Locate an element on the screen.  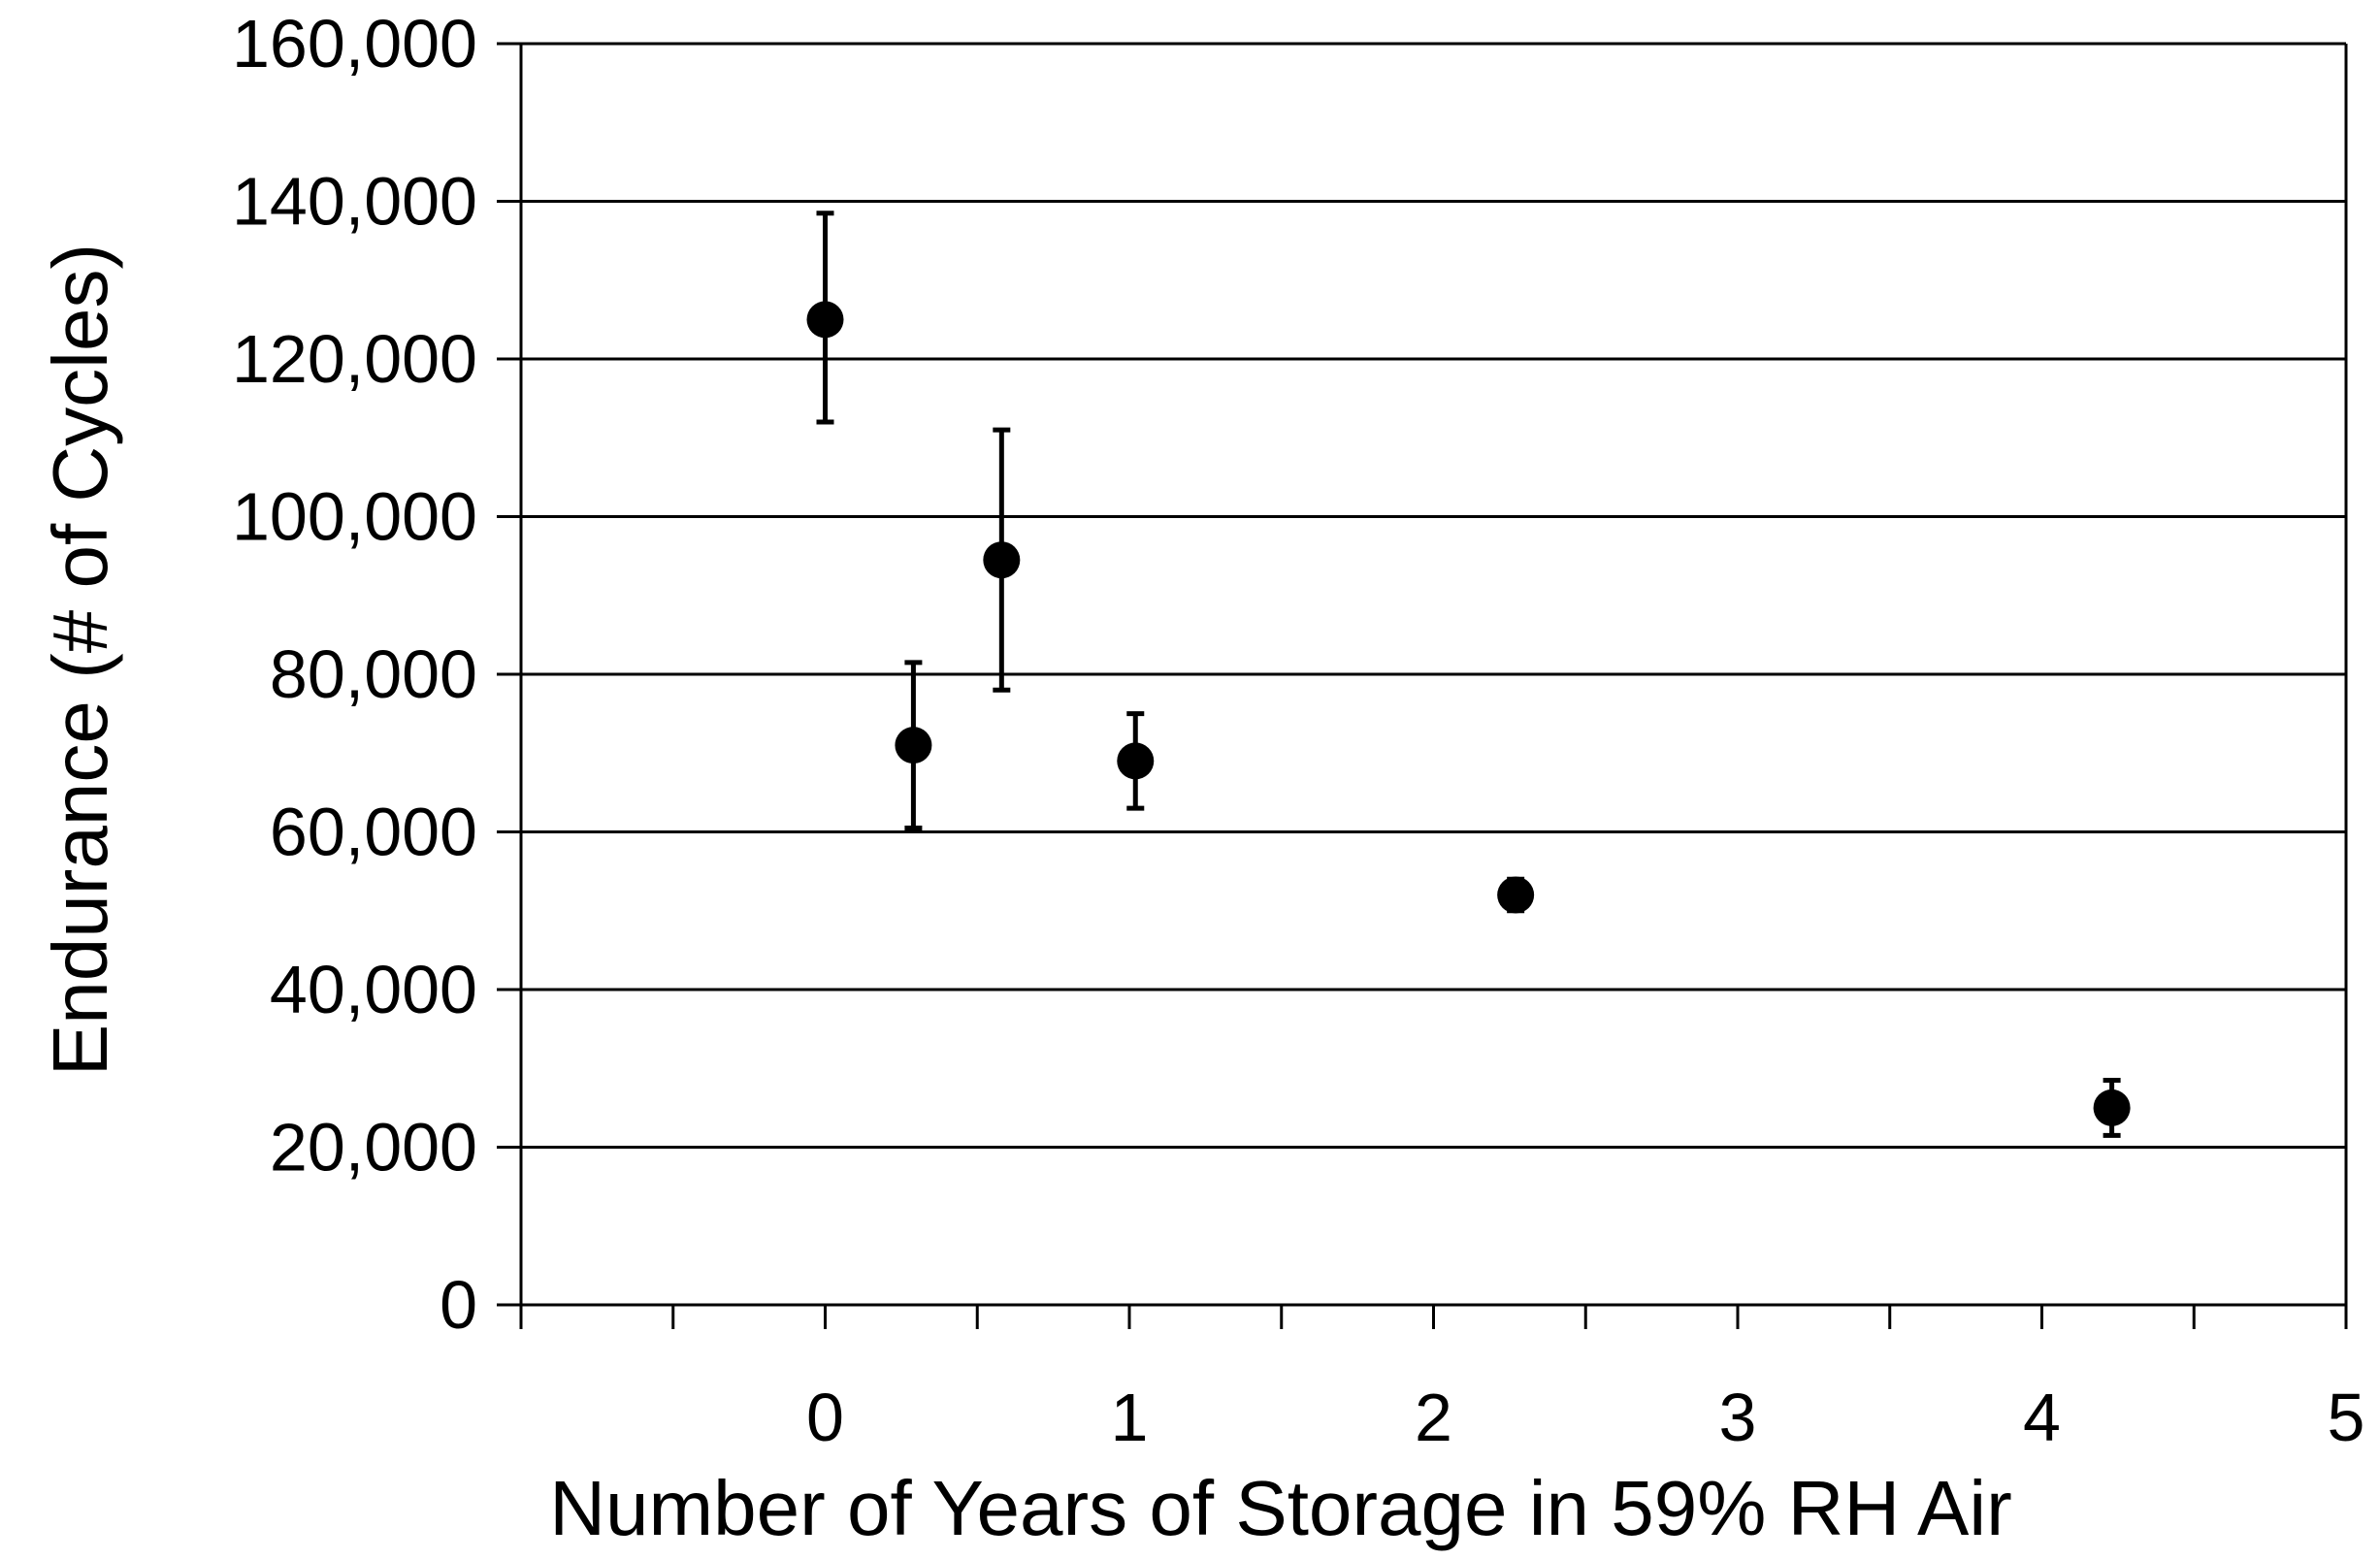
x-tick-label: 5 is located at coordinates (2346, 1417).